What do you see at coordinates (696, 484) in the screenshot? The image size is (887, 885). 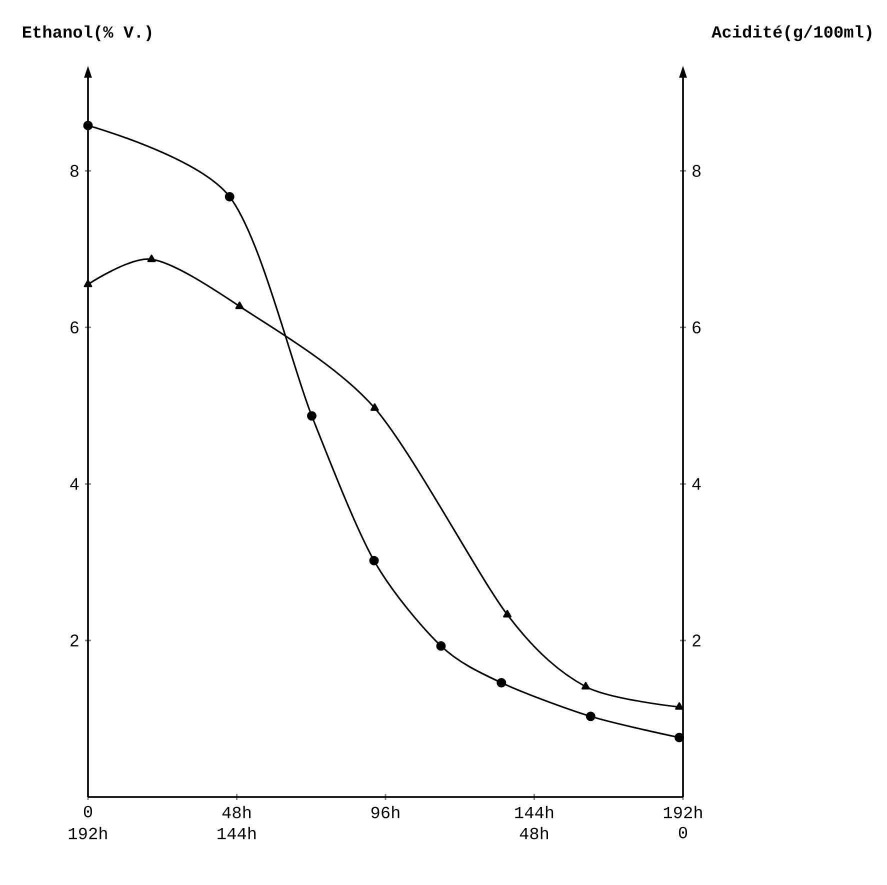 I see `y2-tick-label: 4` at bounding box center [696, 484].